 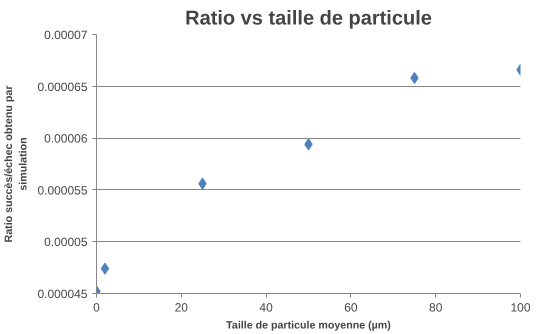 I want to click on y-tick-label: 0.000055, so click(x=62, y=190).